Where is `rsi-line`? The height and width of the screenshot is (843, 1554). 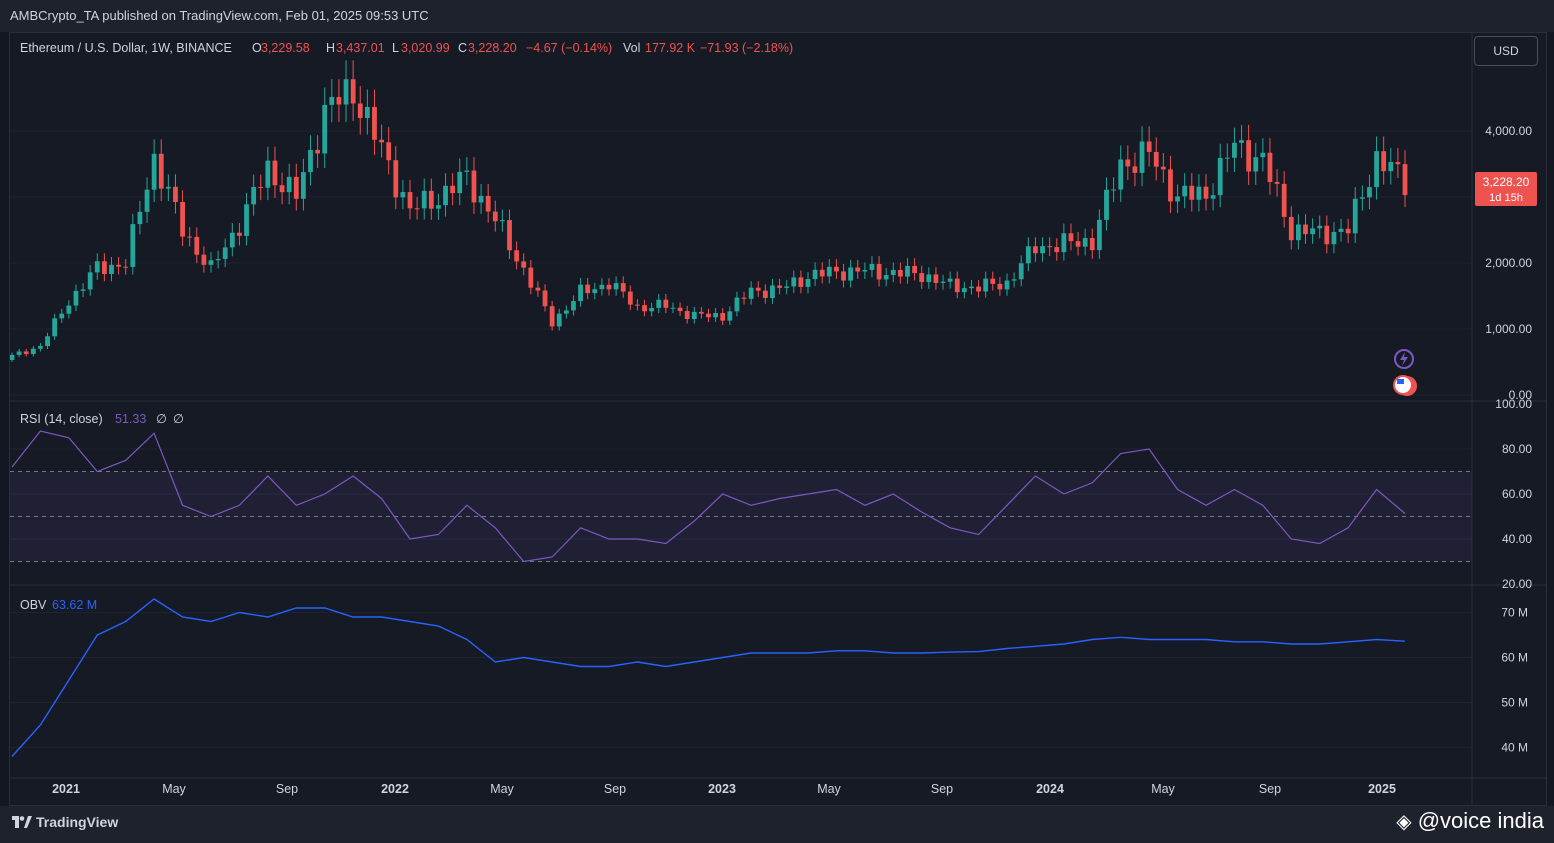 rsi-line is located at coordinates (708, 496).